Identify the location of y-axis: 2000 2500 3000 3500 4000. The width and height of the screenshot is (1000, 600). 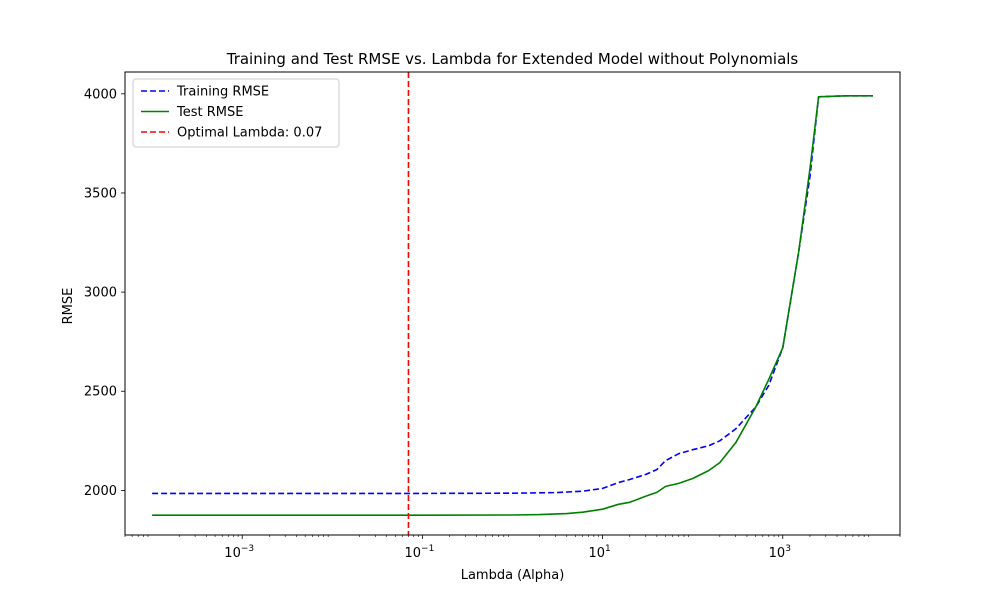
(104, 293).